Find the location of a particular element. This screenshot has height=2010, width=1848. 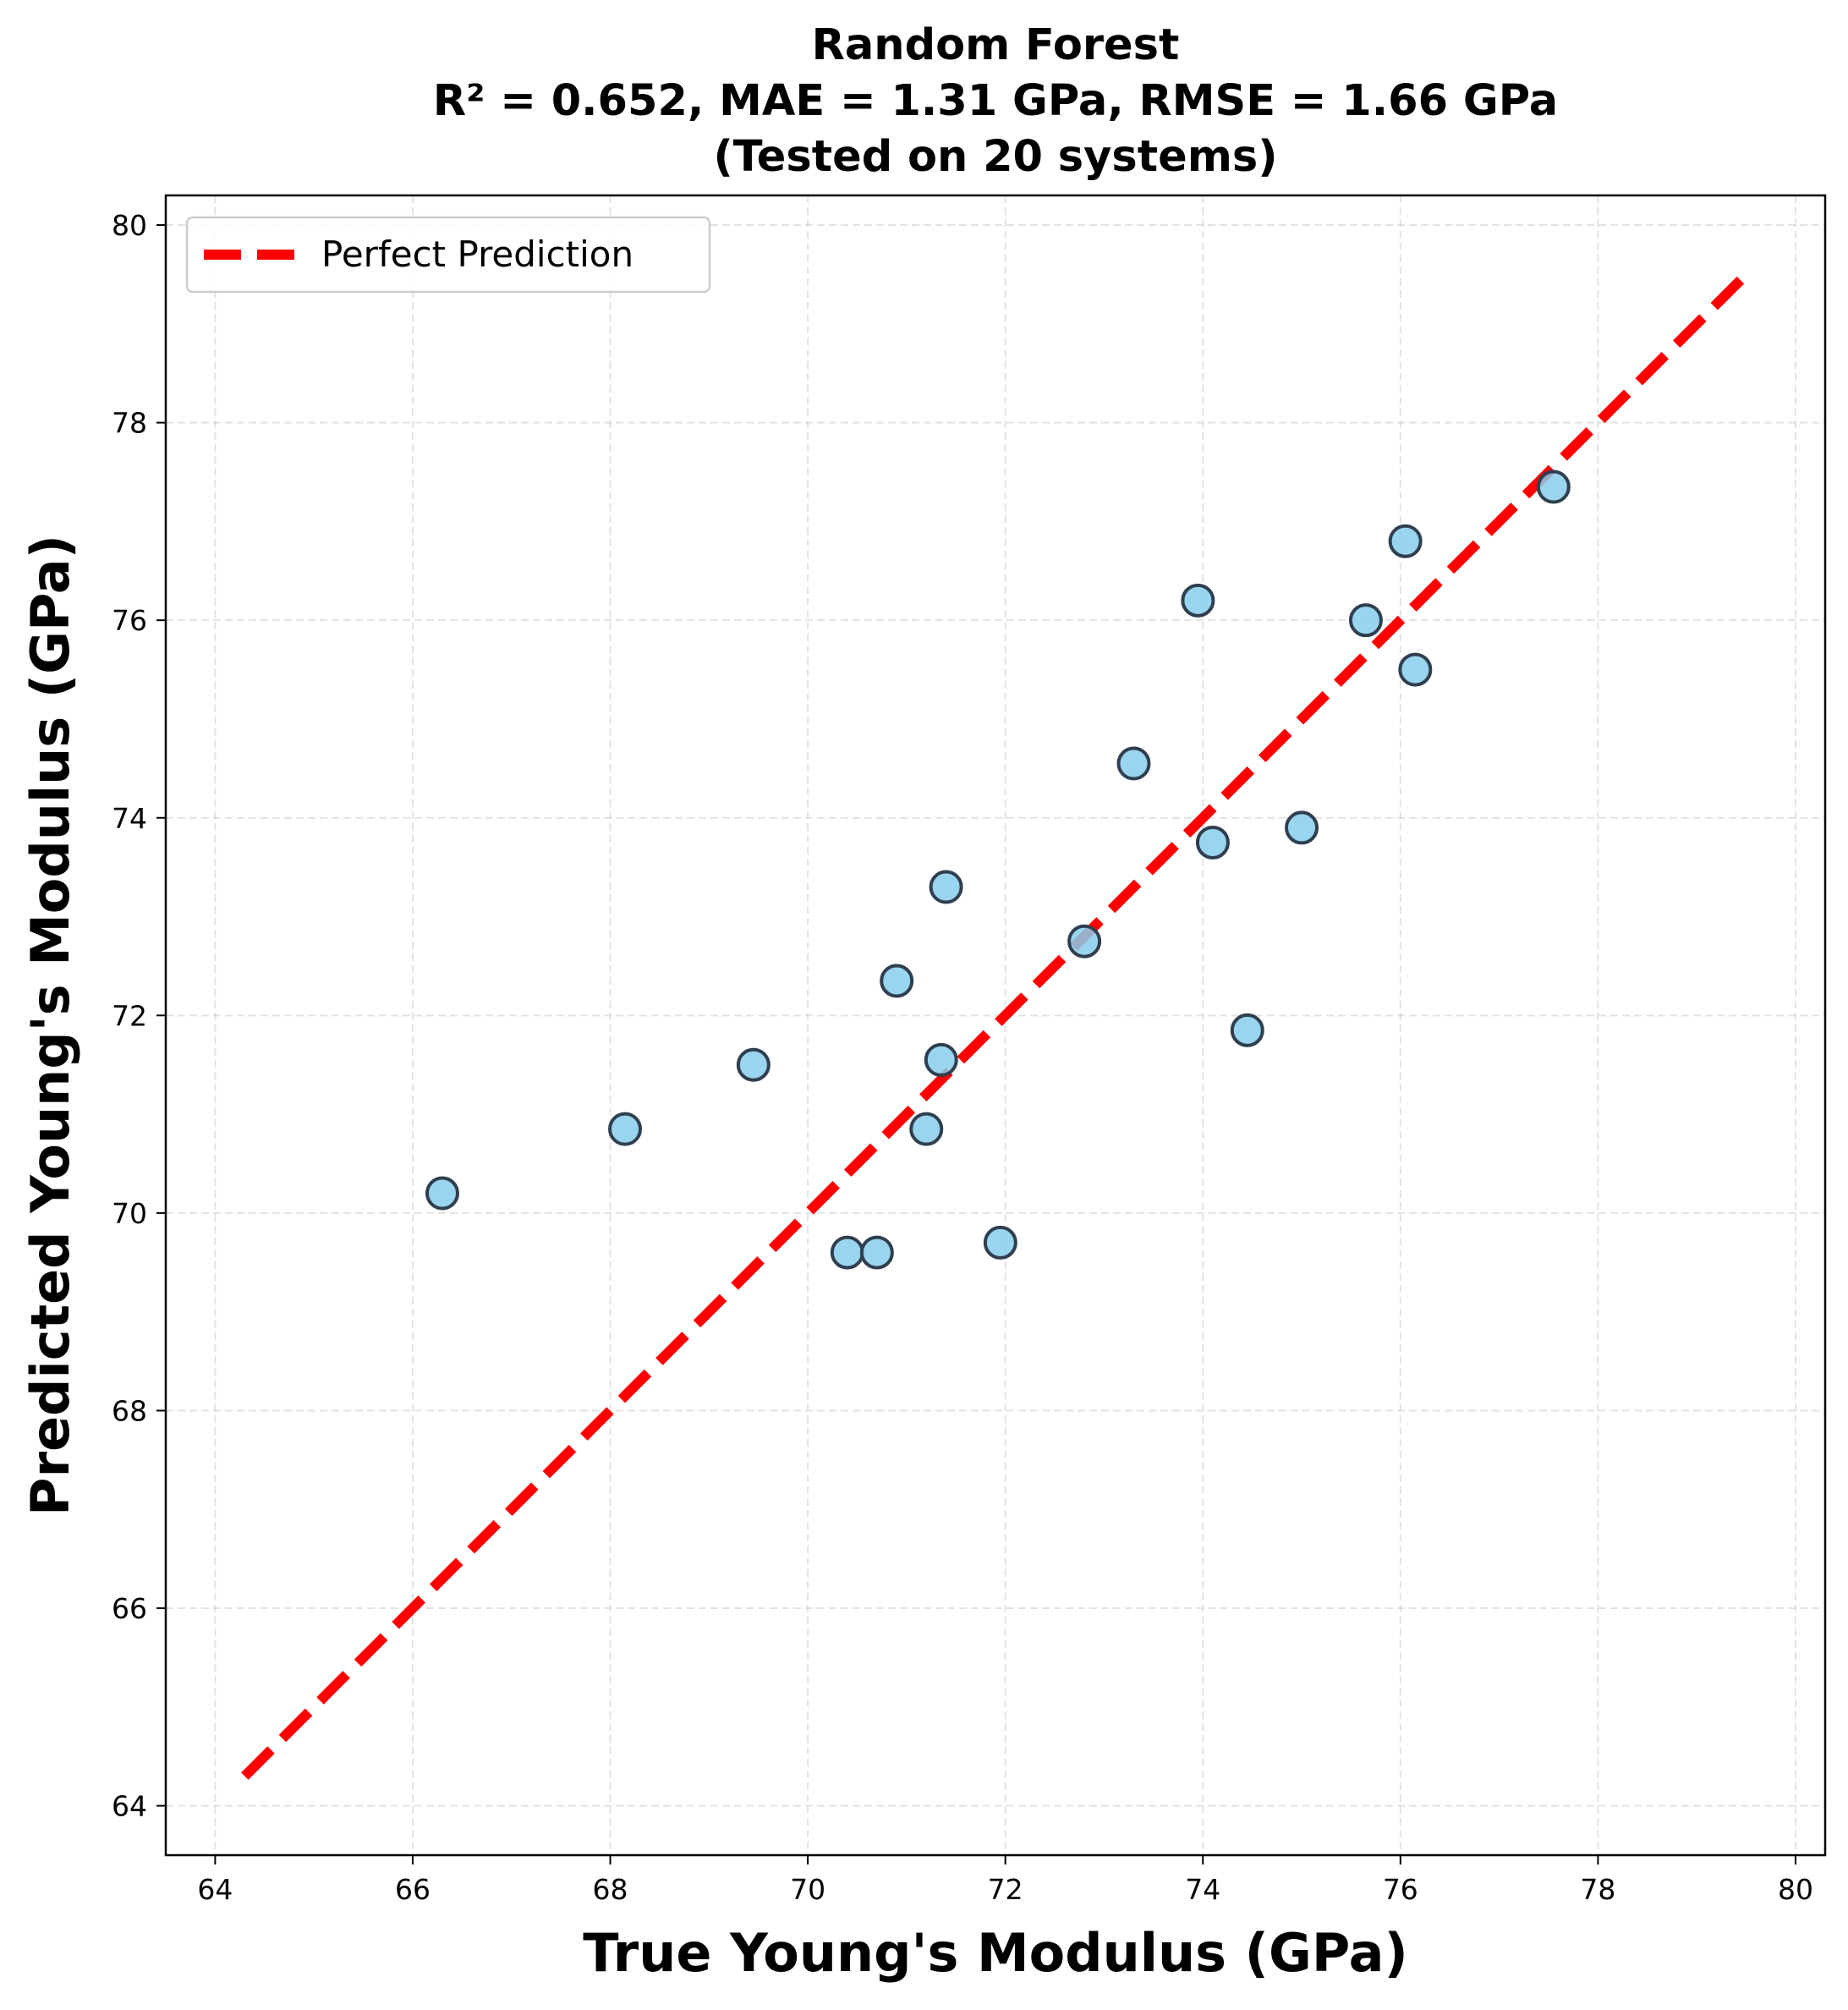

y-tick-label: 74 is located at coordinates (129, 818).